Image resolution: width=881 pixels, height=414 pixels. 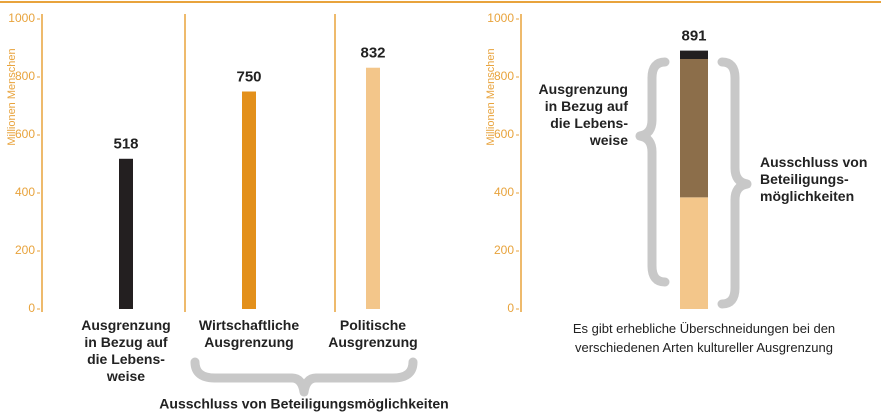 I want to click on value-label: 832, so click(x=372, y=53).